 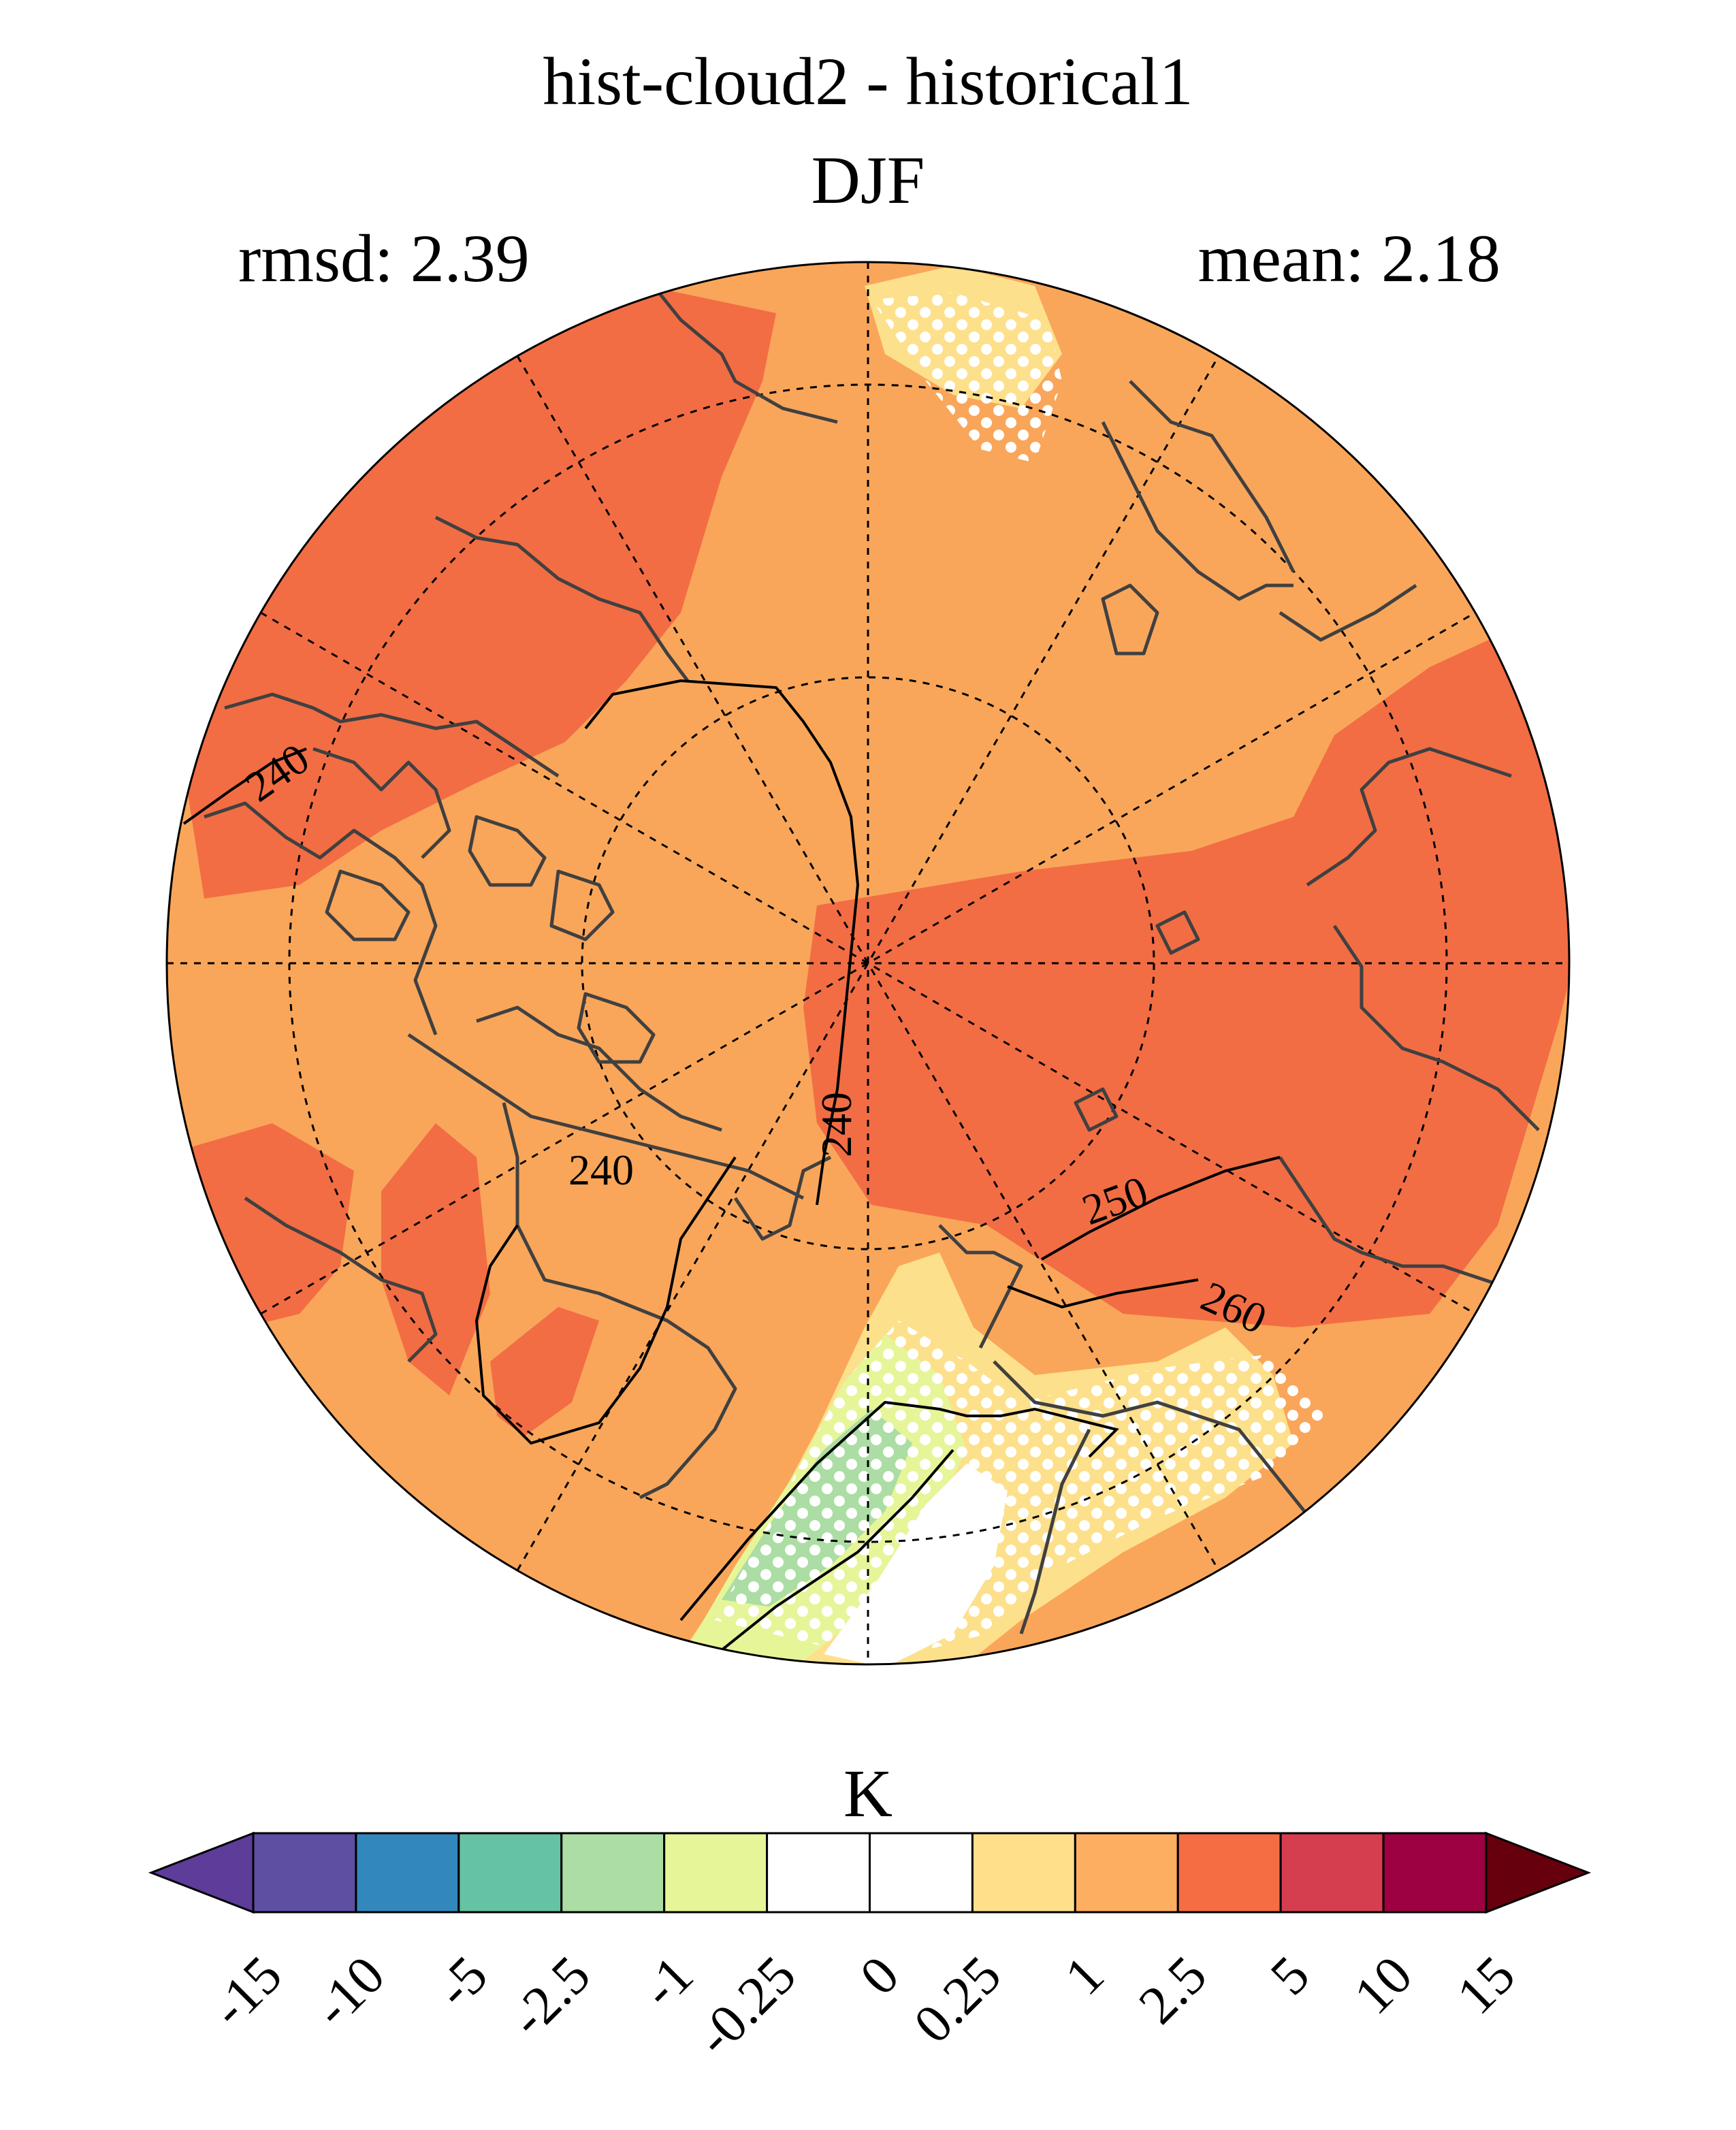 What do you see at coordinates (201, 1872) in the screenshot?
I see `colorbar-extend-low` at bounding box center [201, 1872].